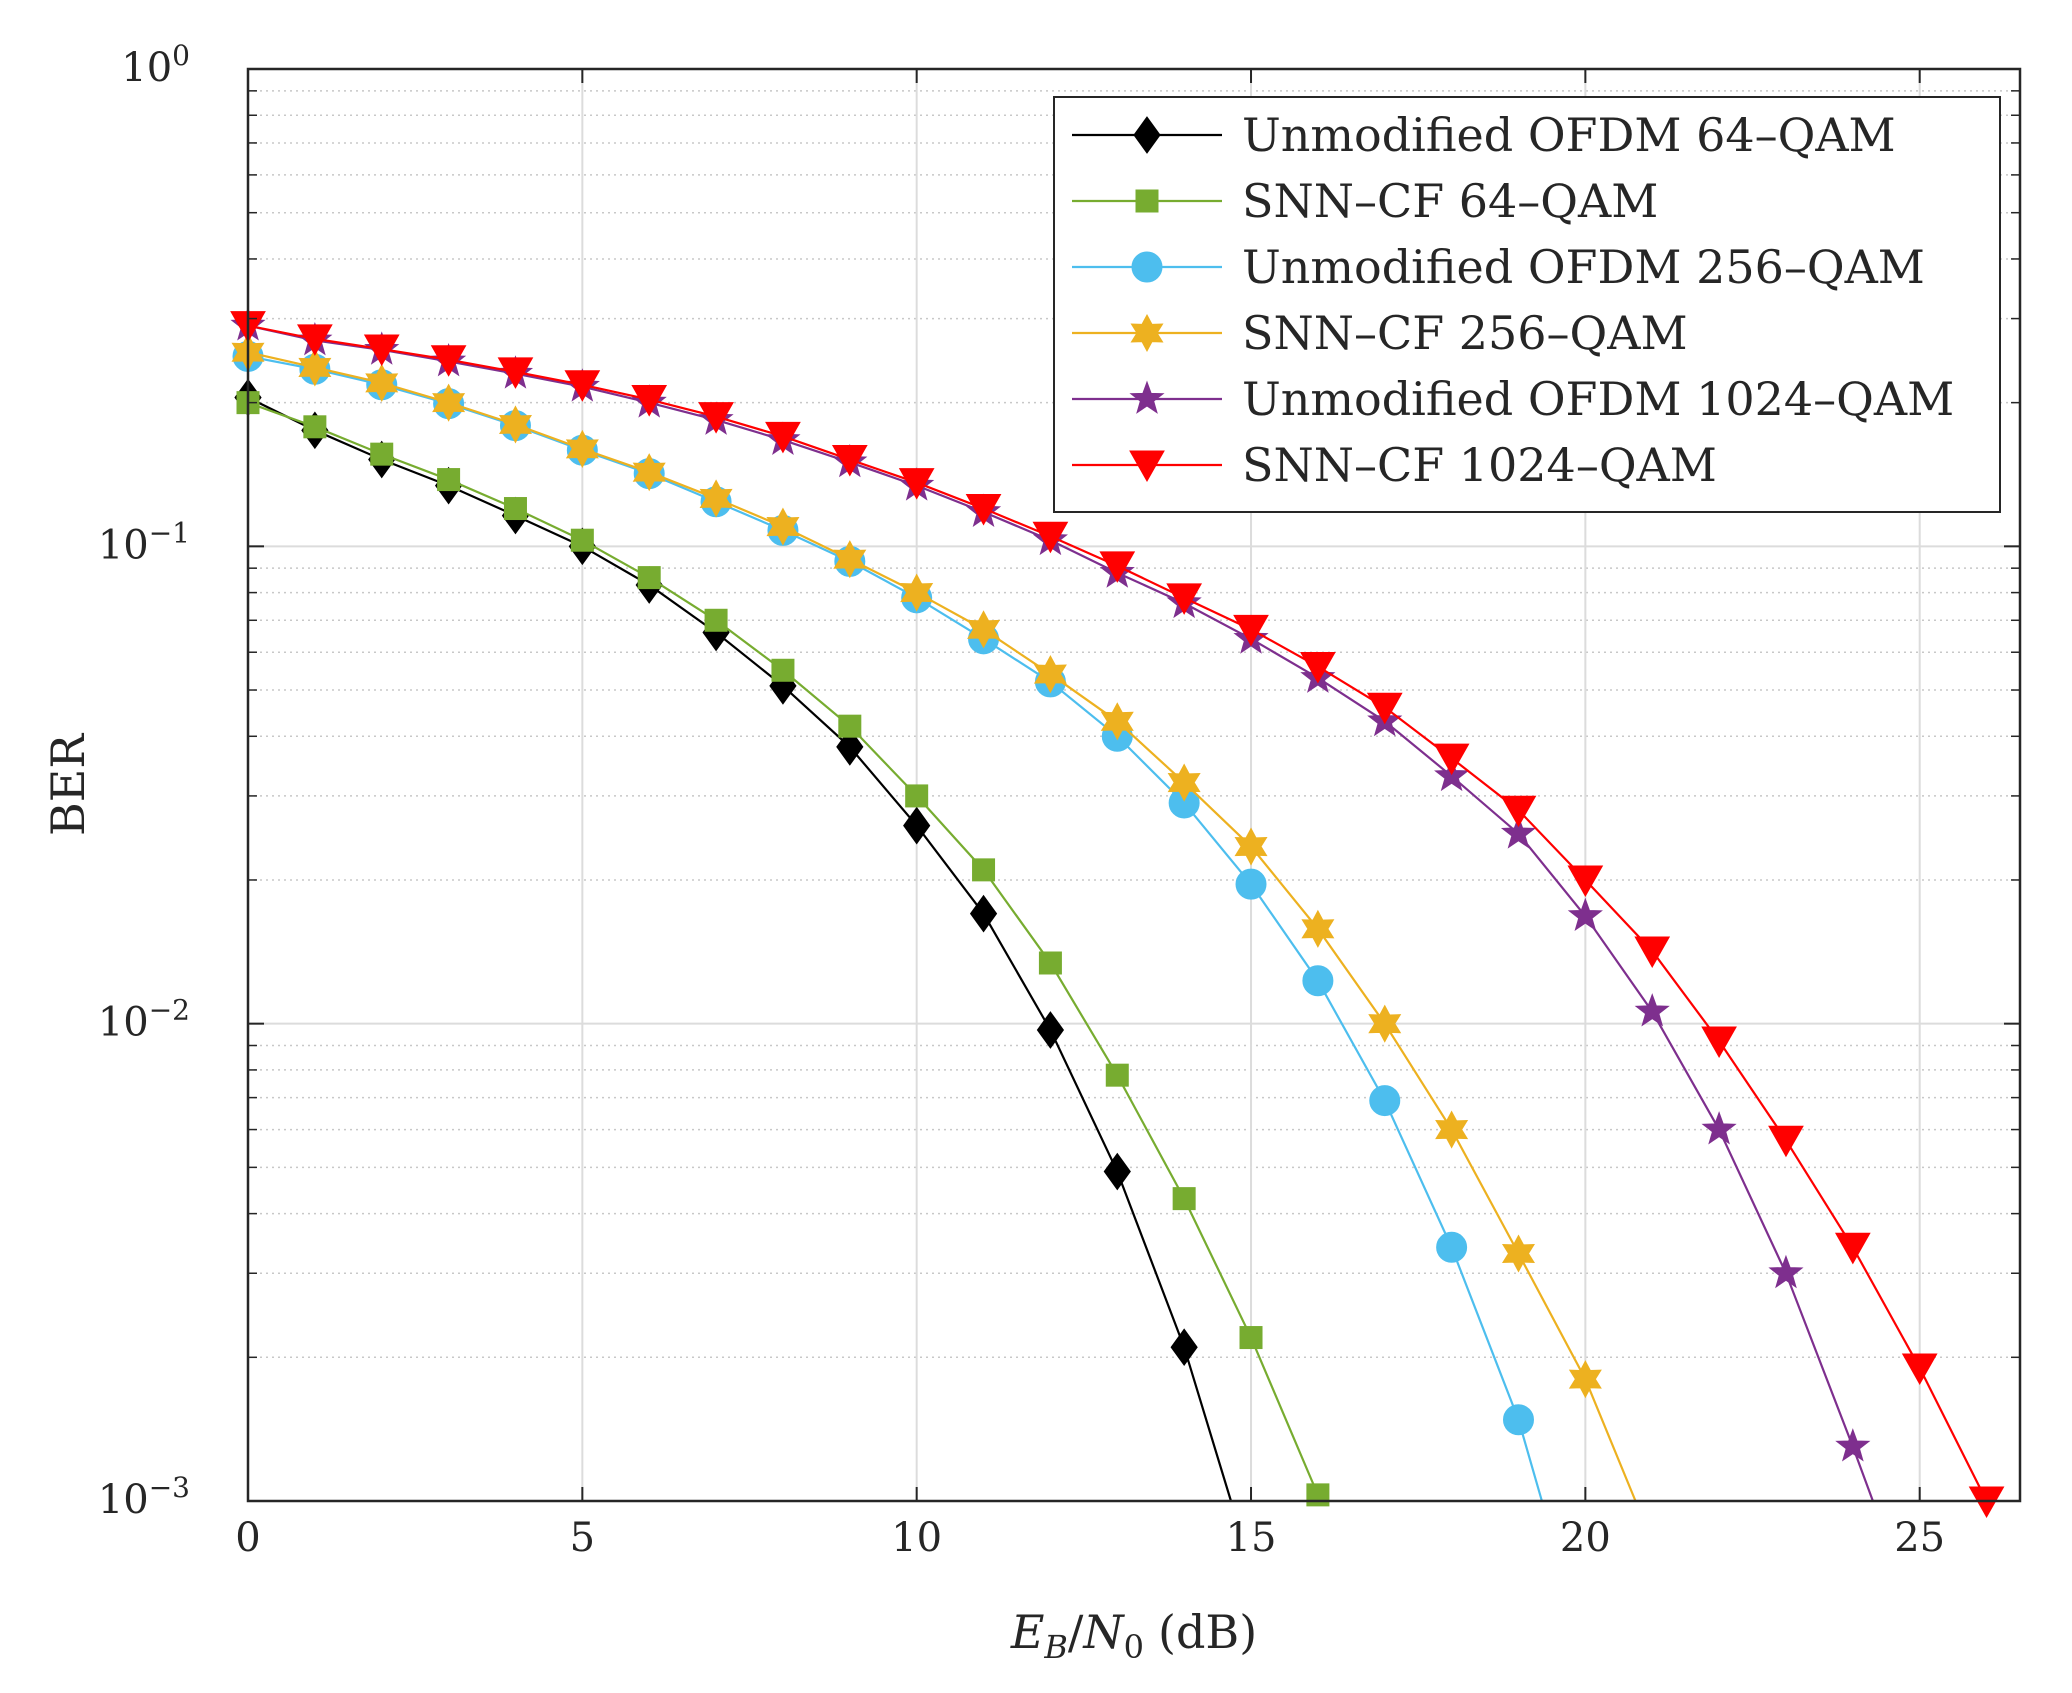 The image size is (2072, 1693). Describe the element at coordinates (68, 784) in the screenshot. I see `y-axis-label: BER` at that location.